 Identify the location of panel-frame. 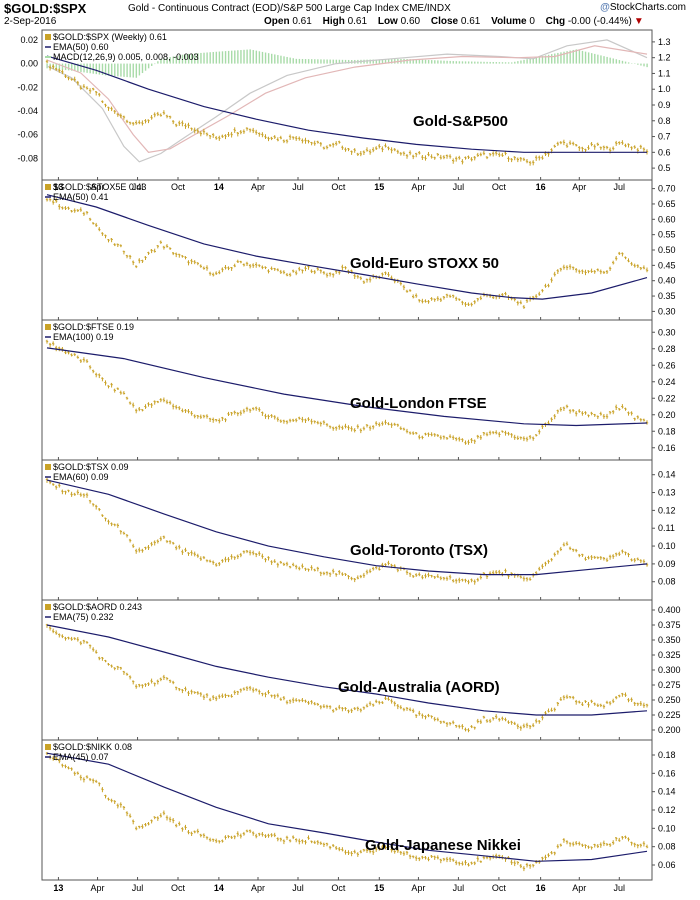
(347, 530).